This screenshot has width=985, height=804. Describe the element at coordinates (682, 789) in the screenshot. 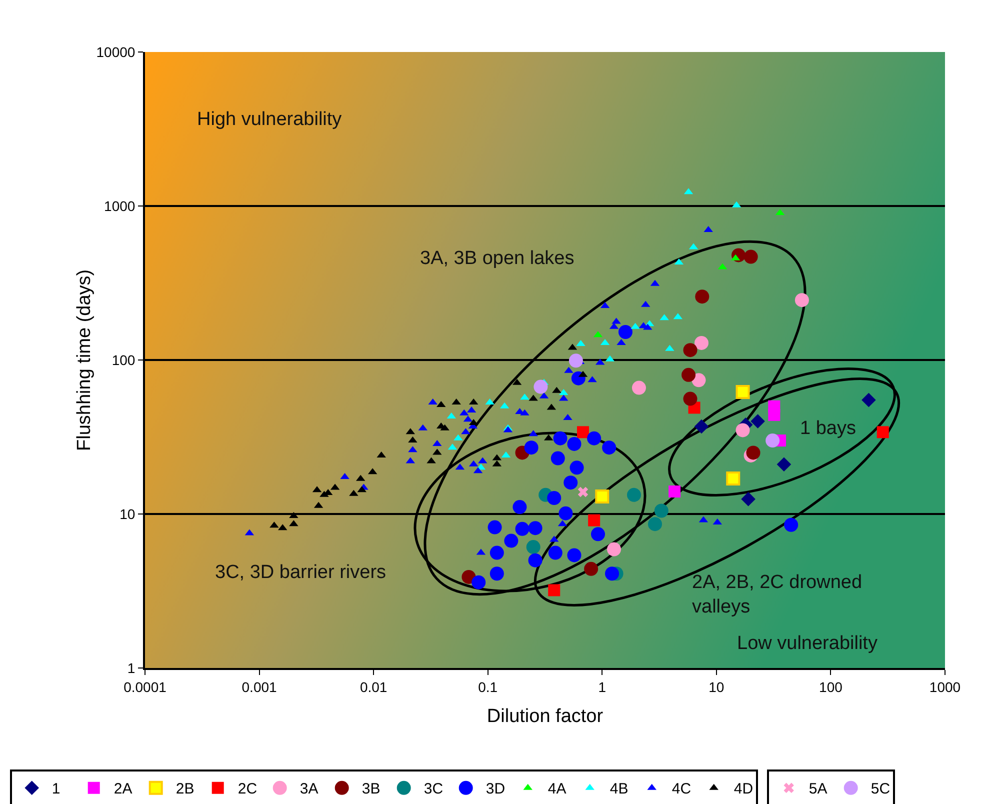

I see `legend-label: 4C` at that location.